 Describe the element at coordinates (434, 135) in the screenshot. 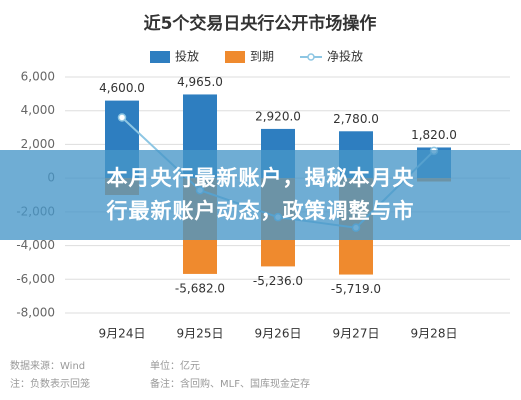

I see `data-label: 1,820.0` at that location.